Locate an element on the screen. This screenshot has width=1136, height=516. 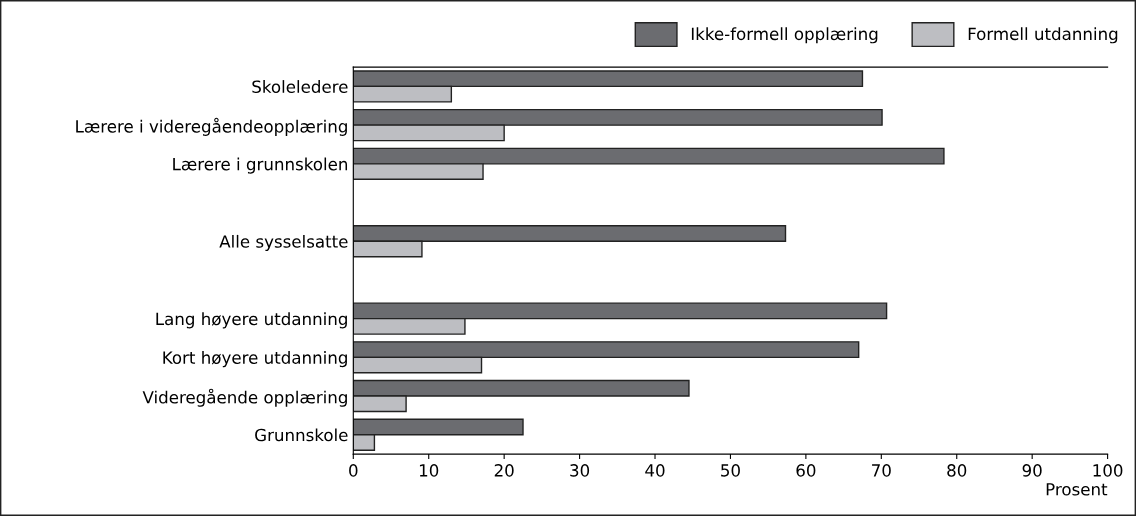
x-tick-label: 90 is located at coordinates (1032, 470).